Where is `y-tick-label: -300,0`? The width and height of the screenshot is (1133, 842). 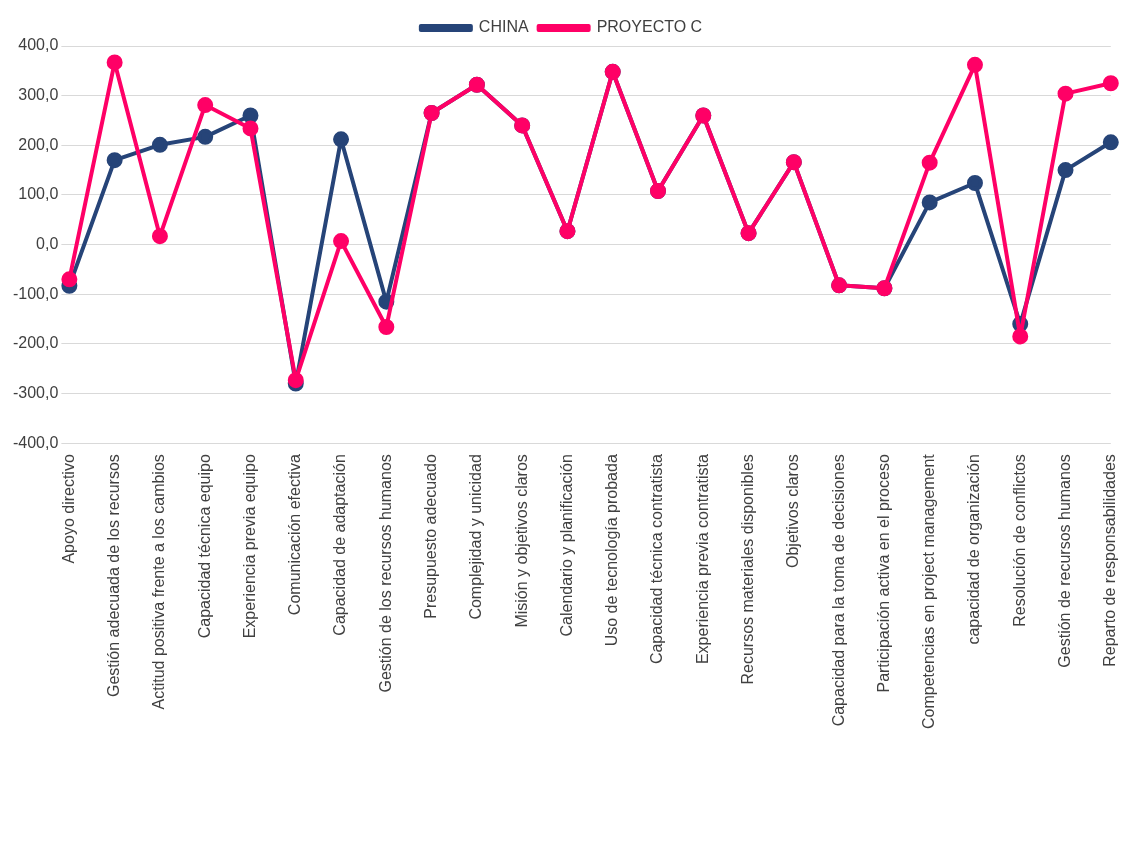
y-tick-label: -300,0 is located at coordinates (35, 392).